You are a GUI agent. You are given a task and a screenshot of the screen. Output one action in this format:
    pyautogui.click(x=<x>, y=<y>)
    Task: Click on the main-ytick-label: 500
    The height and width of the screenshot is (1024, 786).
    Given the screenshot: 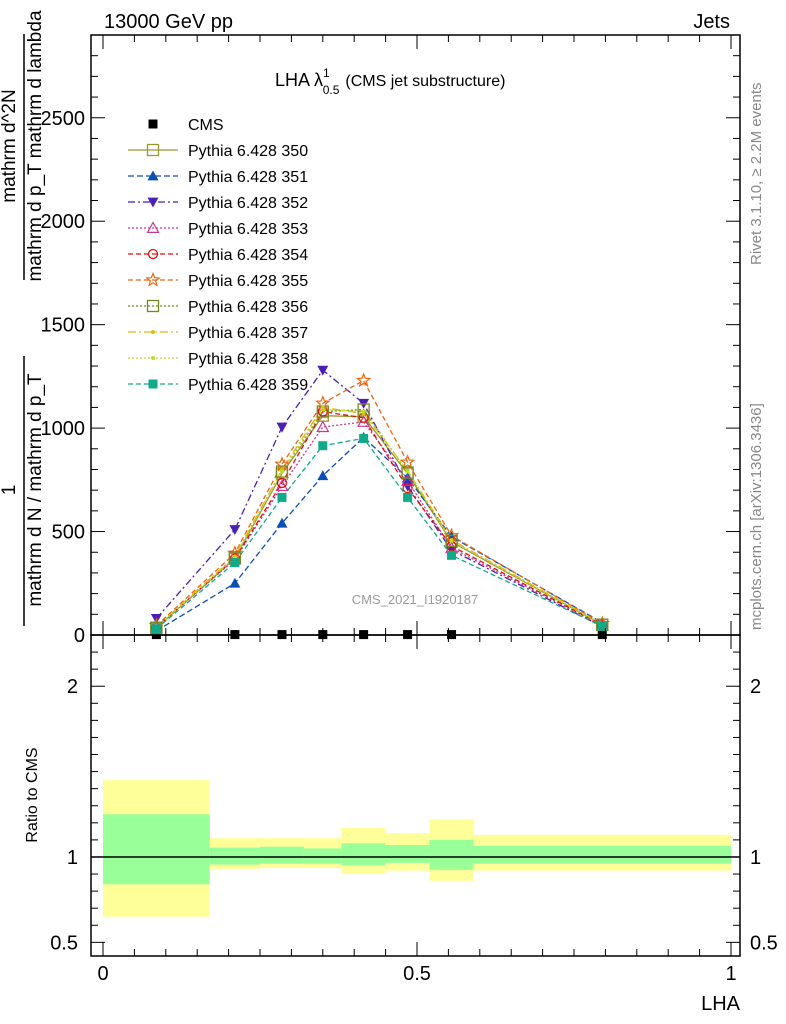 What is the action you would take?
    pyautogui.click(x=68, y=533)
    